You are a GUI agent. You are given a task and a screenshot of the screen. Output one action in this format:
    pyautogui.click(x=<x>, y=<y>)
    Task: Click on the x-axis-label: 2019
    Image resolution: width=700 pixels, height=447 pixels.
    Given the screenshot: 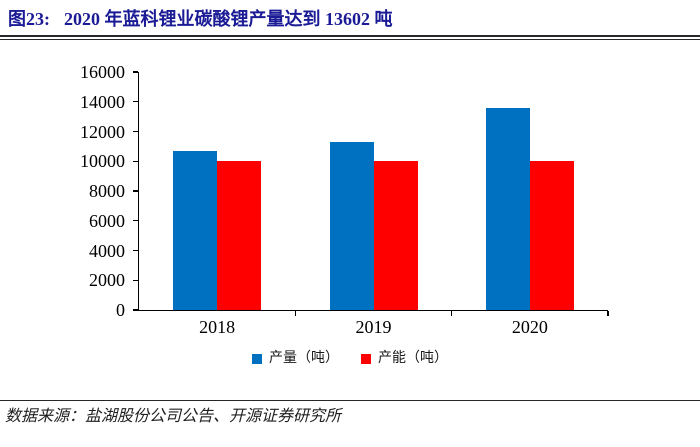 What is the action you would take?
    pyautogui.click(x=373, y=327)
    